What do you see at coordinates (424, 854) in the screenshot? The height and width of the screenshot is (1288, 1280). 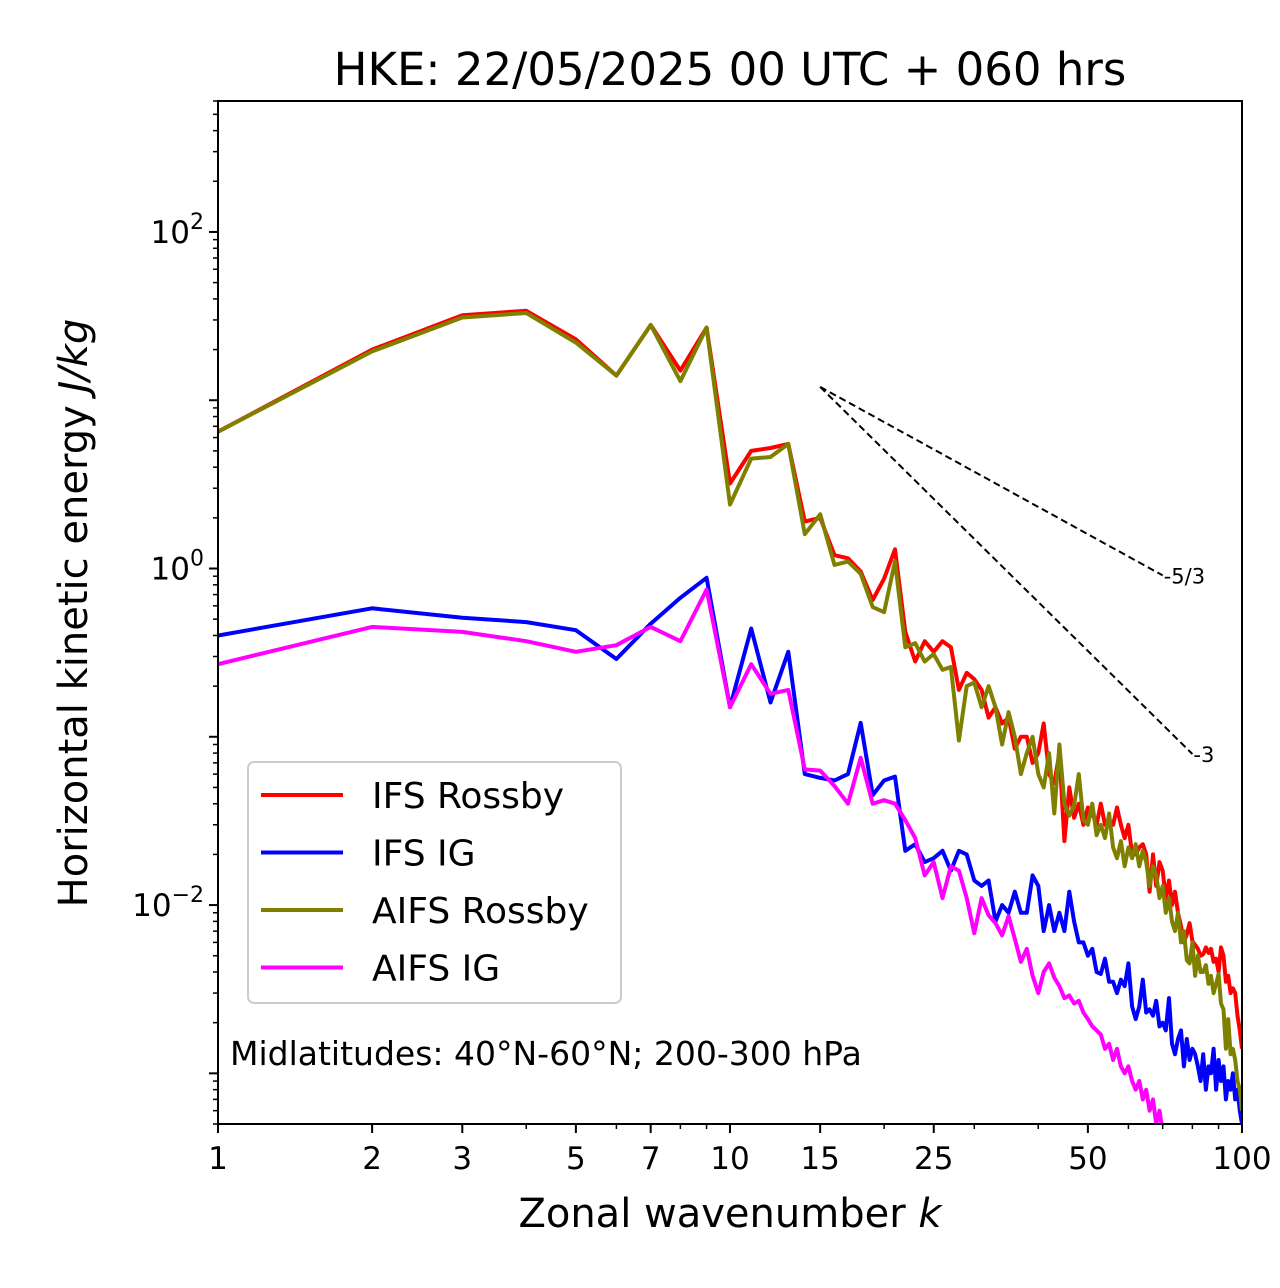 I see `legend-label: IFS IG` at bounding box center [424, 854].